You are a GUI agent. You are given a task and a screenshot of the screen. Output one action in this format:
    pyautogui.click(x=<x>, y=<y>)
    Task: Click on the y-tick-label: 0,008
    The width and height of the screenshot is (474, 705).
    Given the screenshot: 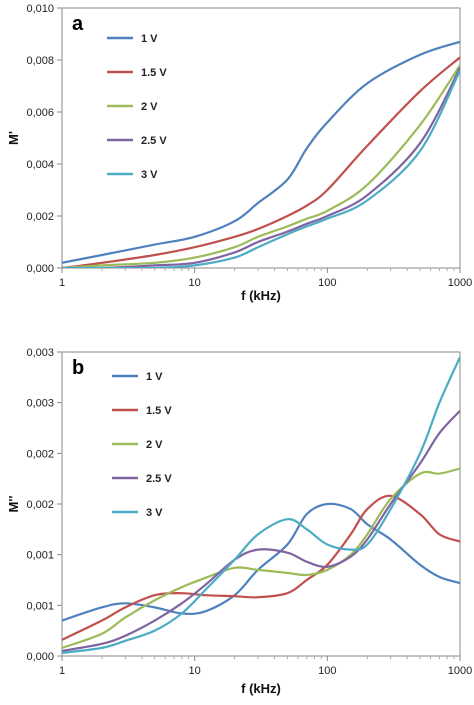 What is the action you would take?
    pyautogui.click(x=40, y=61)
    